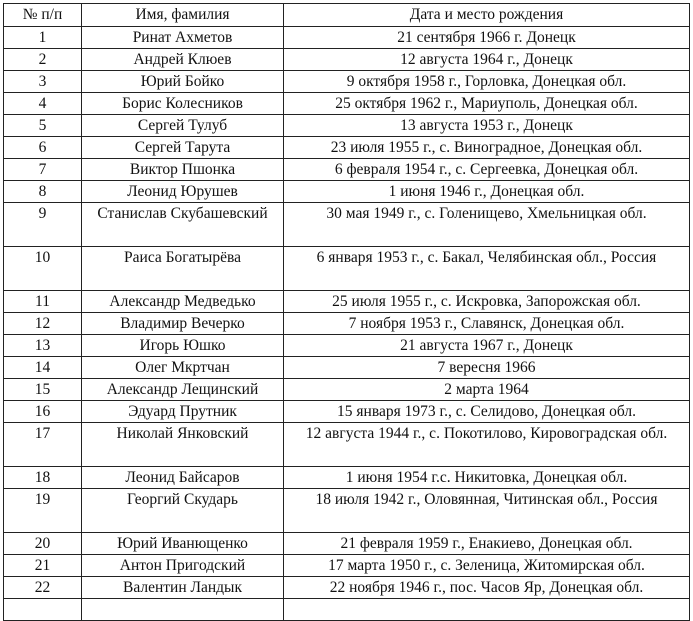 Image resolution: width=693 pixels, height=621 pixels. I want to click on row-number: 2, so click(42, 59).